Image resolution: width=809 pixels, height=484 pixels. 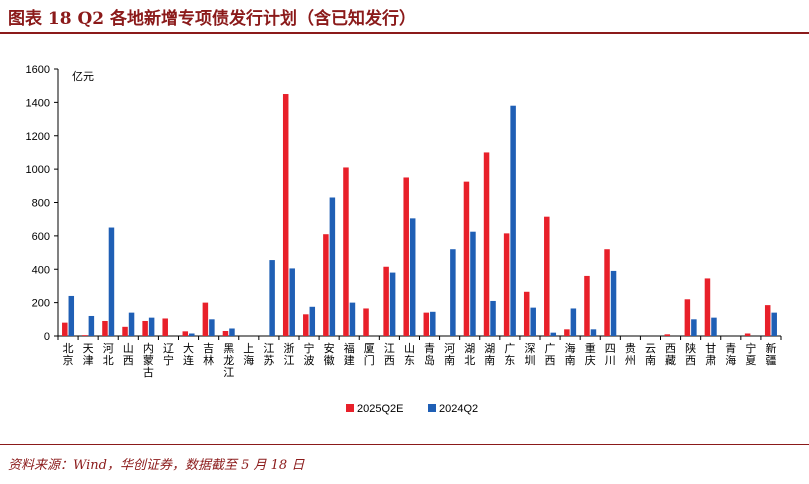 What do you see at coordinates (529, 354) in the screenshot?
I see `x-category-label: 深圳` at bounding box center [529, 354].